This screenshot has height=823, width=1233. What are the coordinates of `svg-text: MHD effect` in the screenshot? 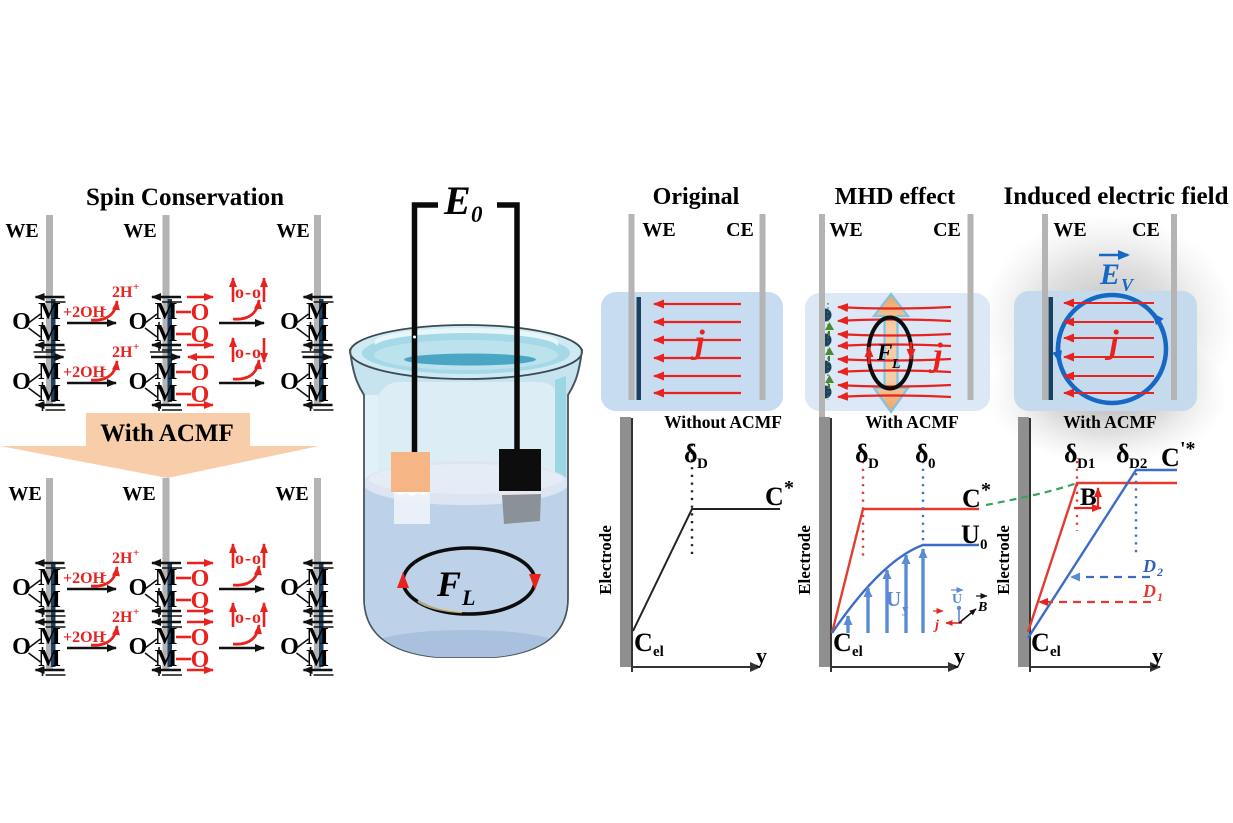 It's located at (895, 197).